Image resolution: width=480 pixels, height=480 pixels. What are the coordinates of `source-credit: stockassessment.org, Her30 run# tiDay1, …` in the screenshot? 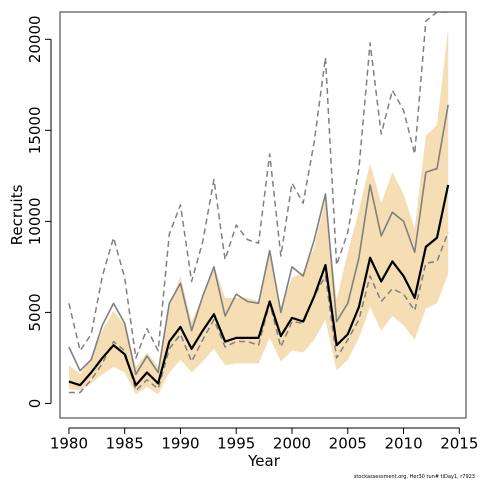 It's located at (414, 477).